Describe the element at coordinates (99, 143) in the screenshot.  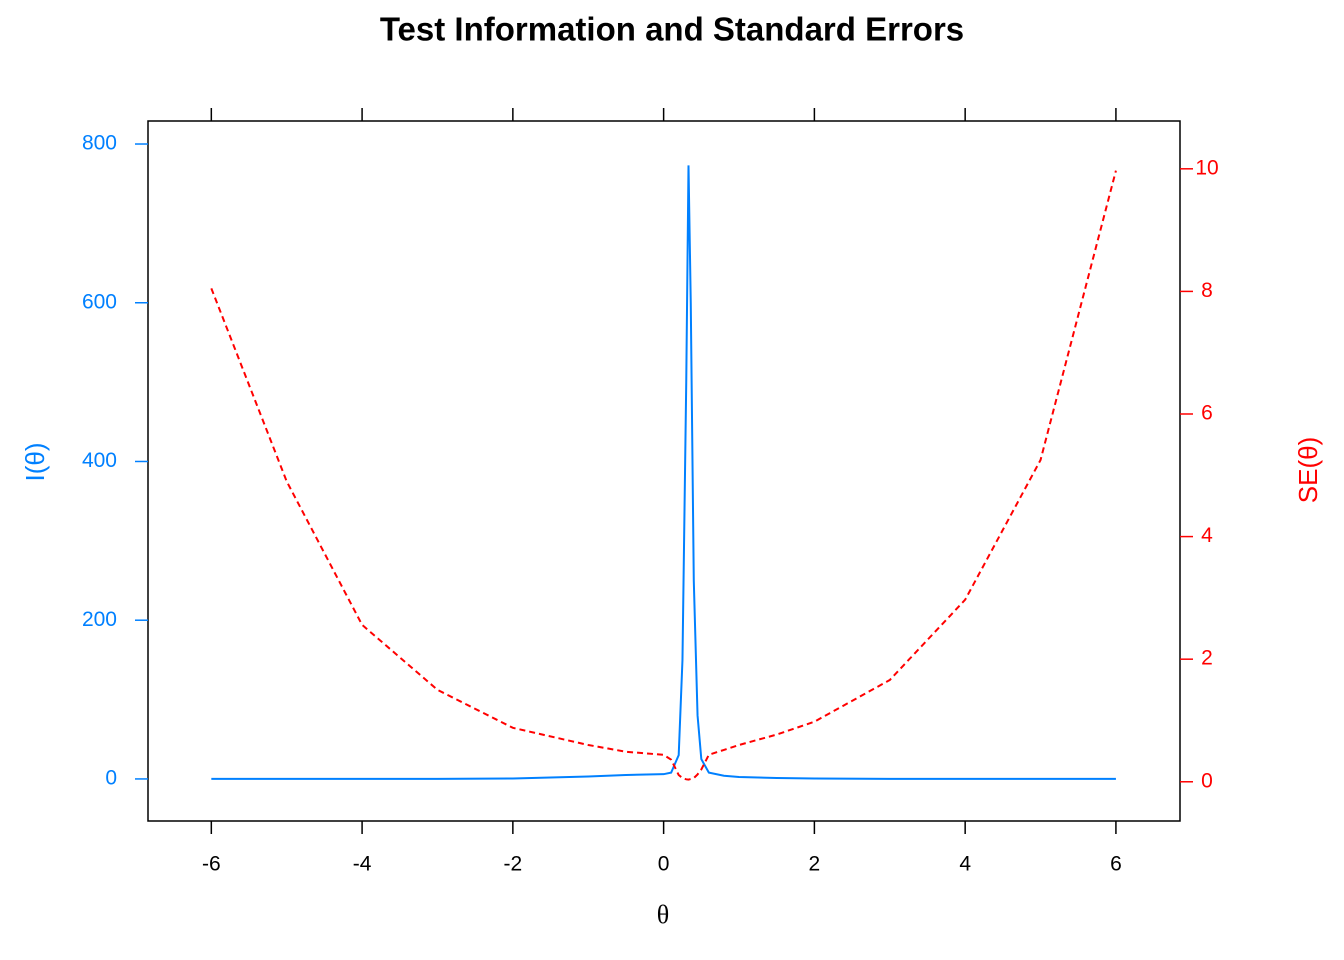
I see `y-tick-label: 800` at that location.